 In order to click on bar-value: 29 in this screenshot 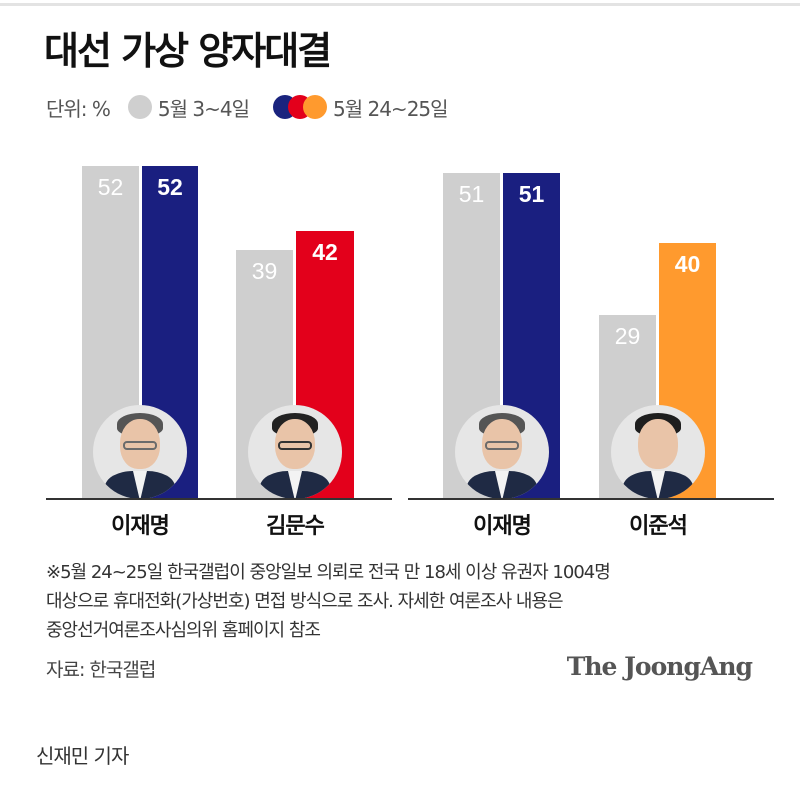, I will do `click(627, 336)`.